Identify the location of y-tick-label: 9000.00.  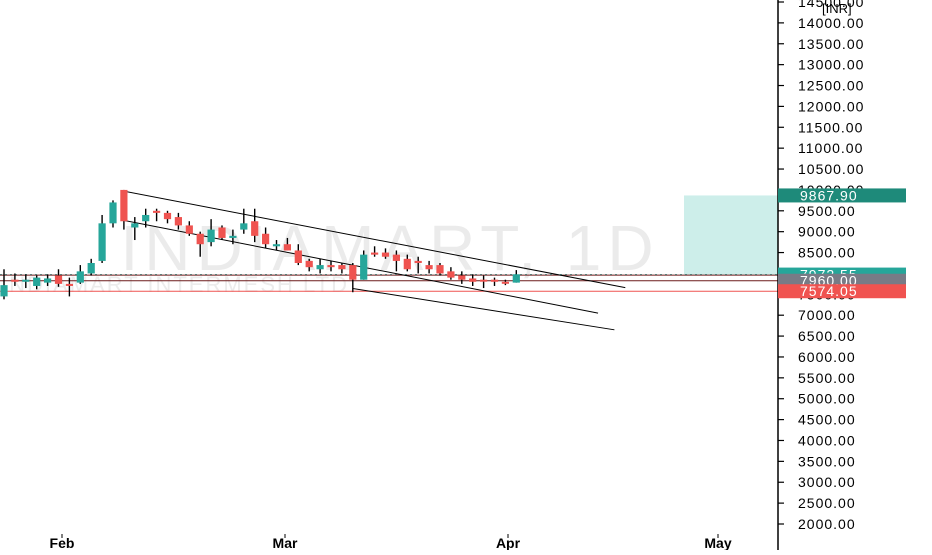
(827, 232).